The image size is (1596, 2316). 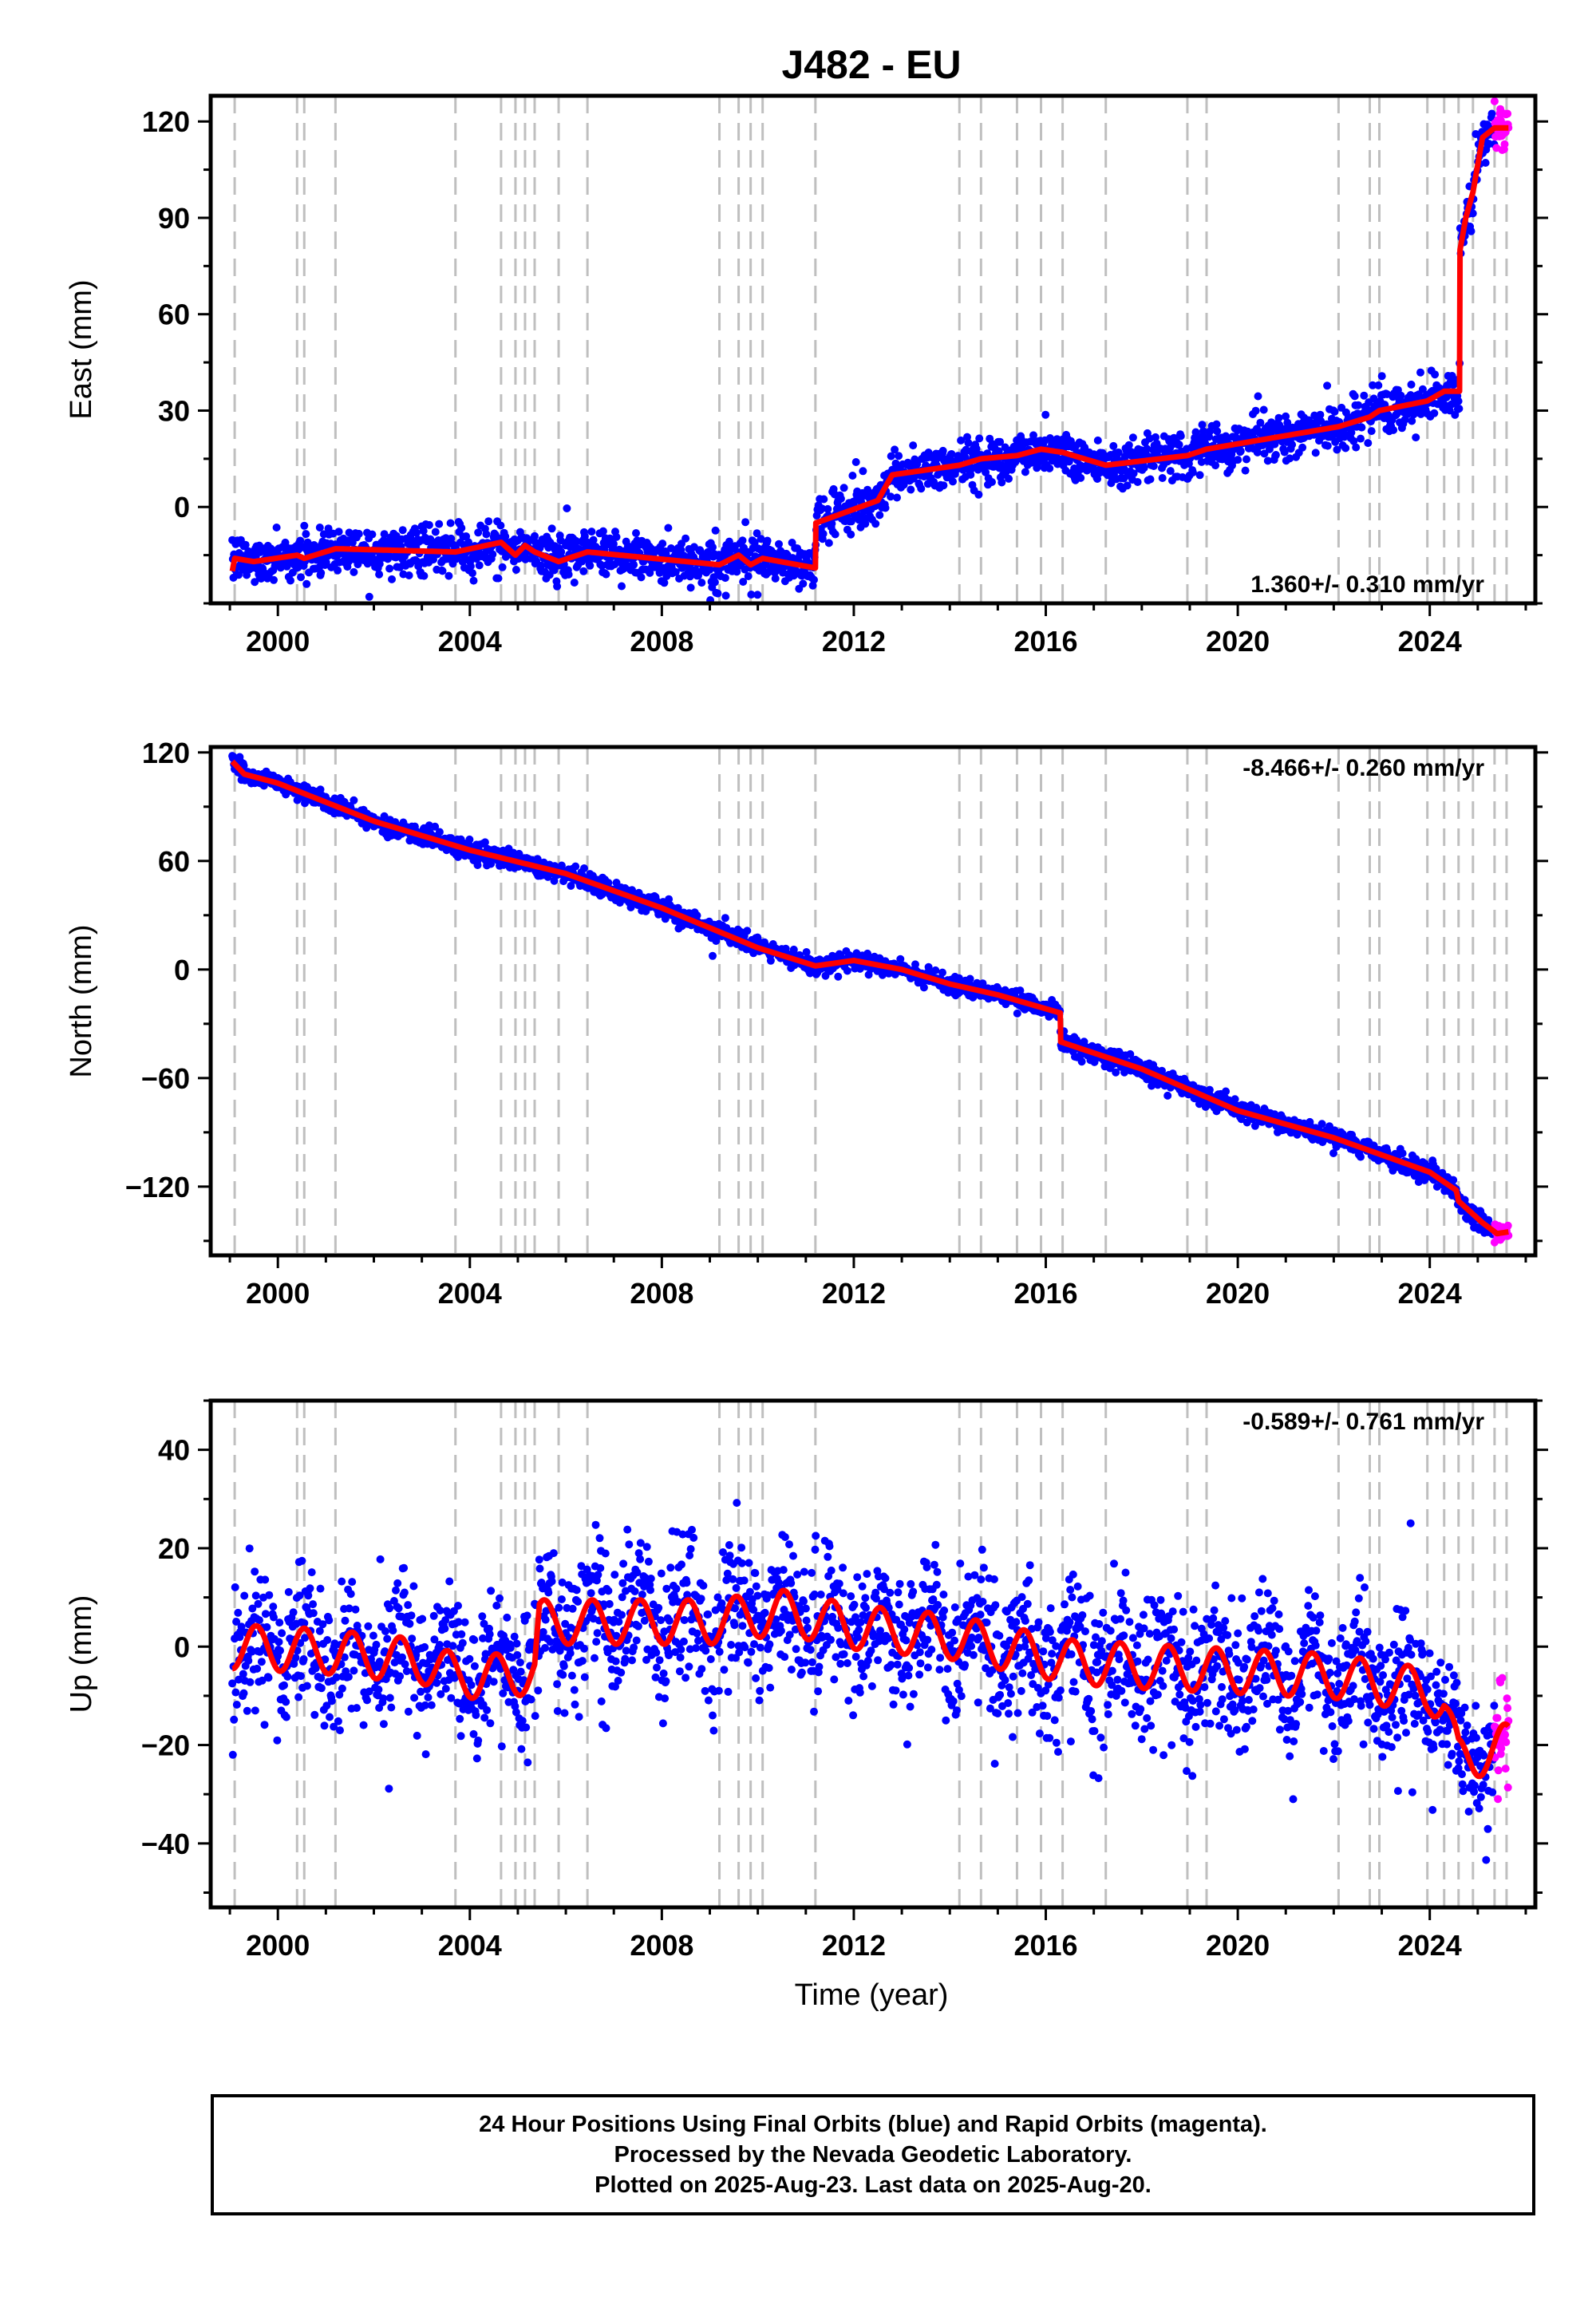 What do you see at coordinates (81, 349) in the screenshot?
I see `east-y-axis-label: East (mm)` at bounding box center [81, 349].